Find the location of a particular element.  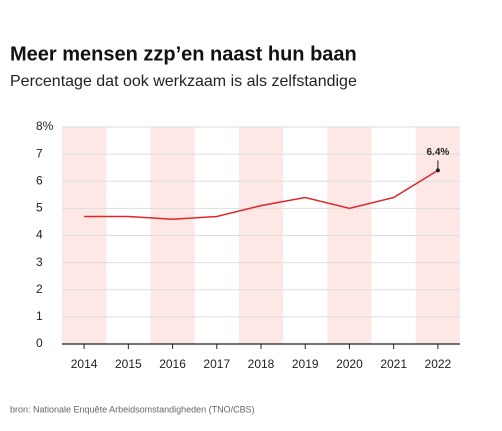

y-tick-label: 7 is located at coordinates (39, 153).